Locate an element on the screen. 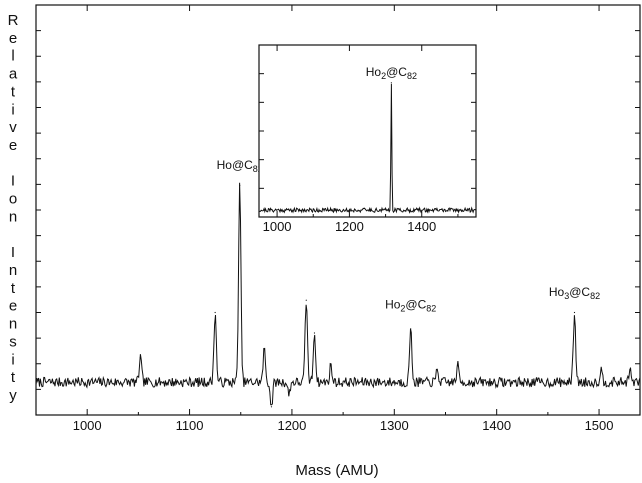 This screenshot has height=483, width=642. inset-x-tick-label: 1400 is located at coordinates (421, 226).